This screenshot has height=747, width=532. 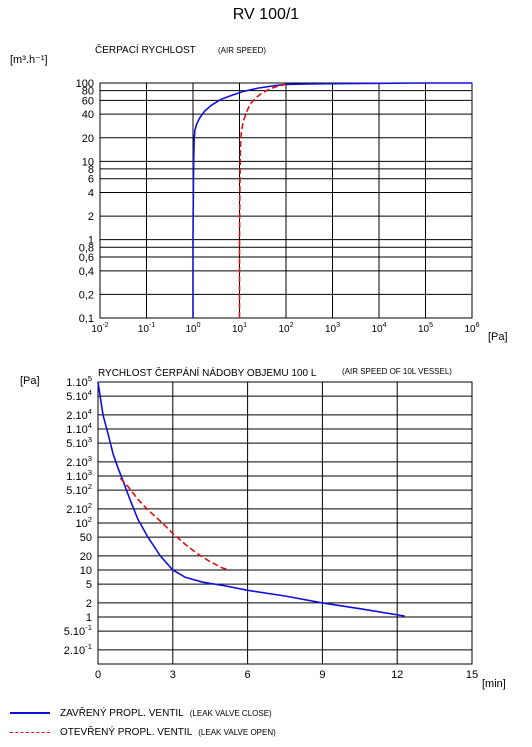 What do you see at coordinates (86, 272) in the screenshot?
I see `y-tick-label: 0,4` at bounding box center [86, 272].